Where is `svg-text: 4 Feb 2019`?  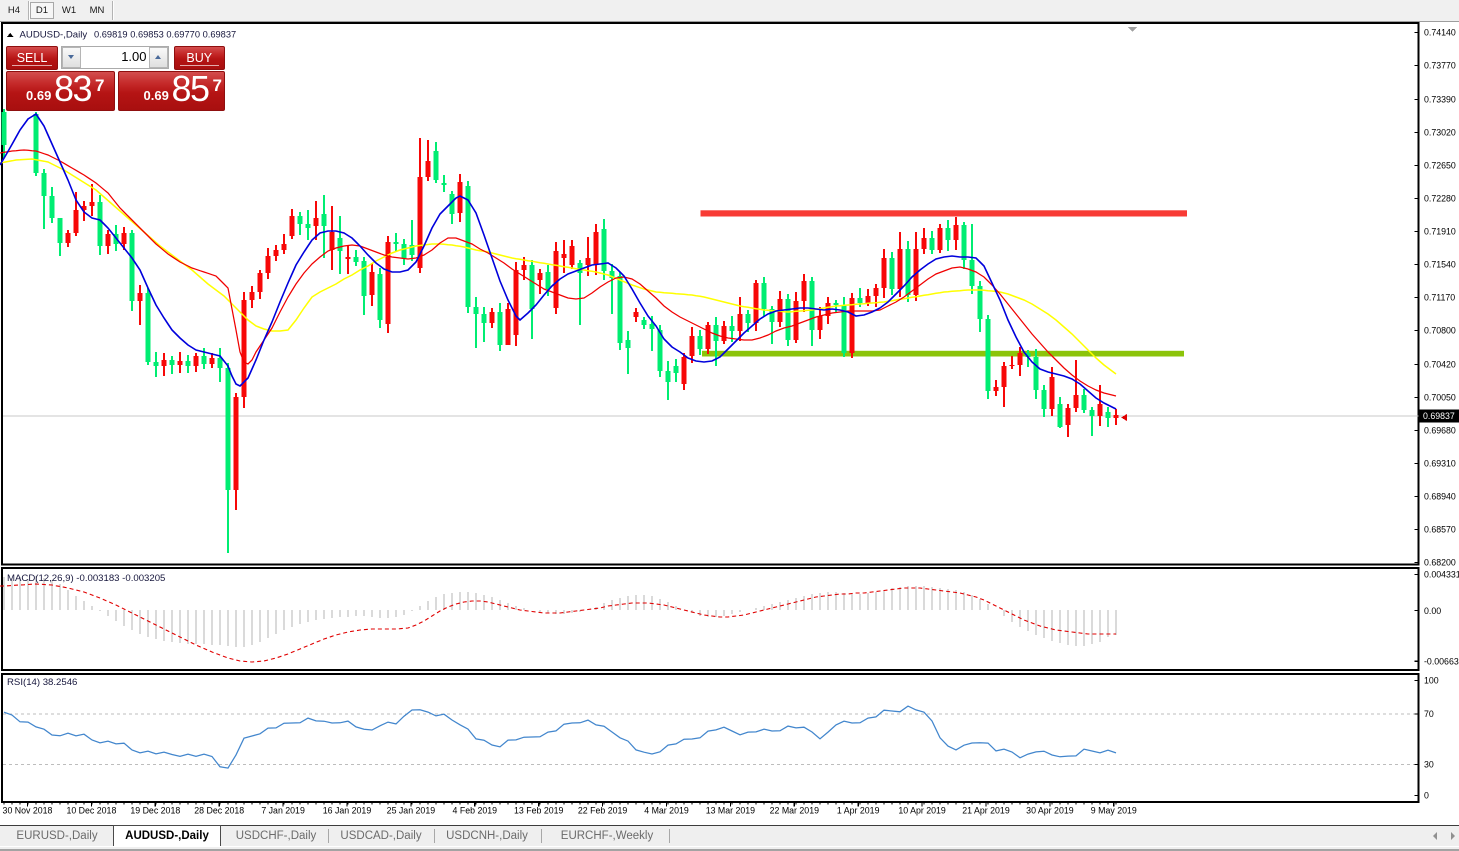
svg-text: 4 Feb 2019 is located at coordinates (475, 811).